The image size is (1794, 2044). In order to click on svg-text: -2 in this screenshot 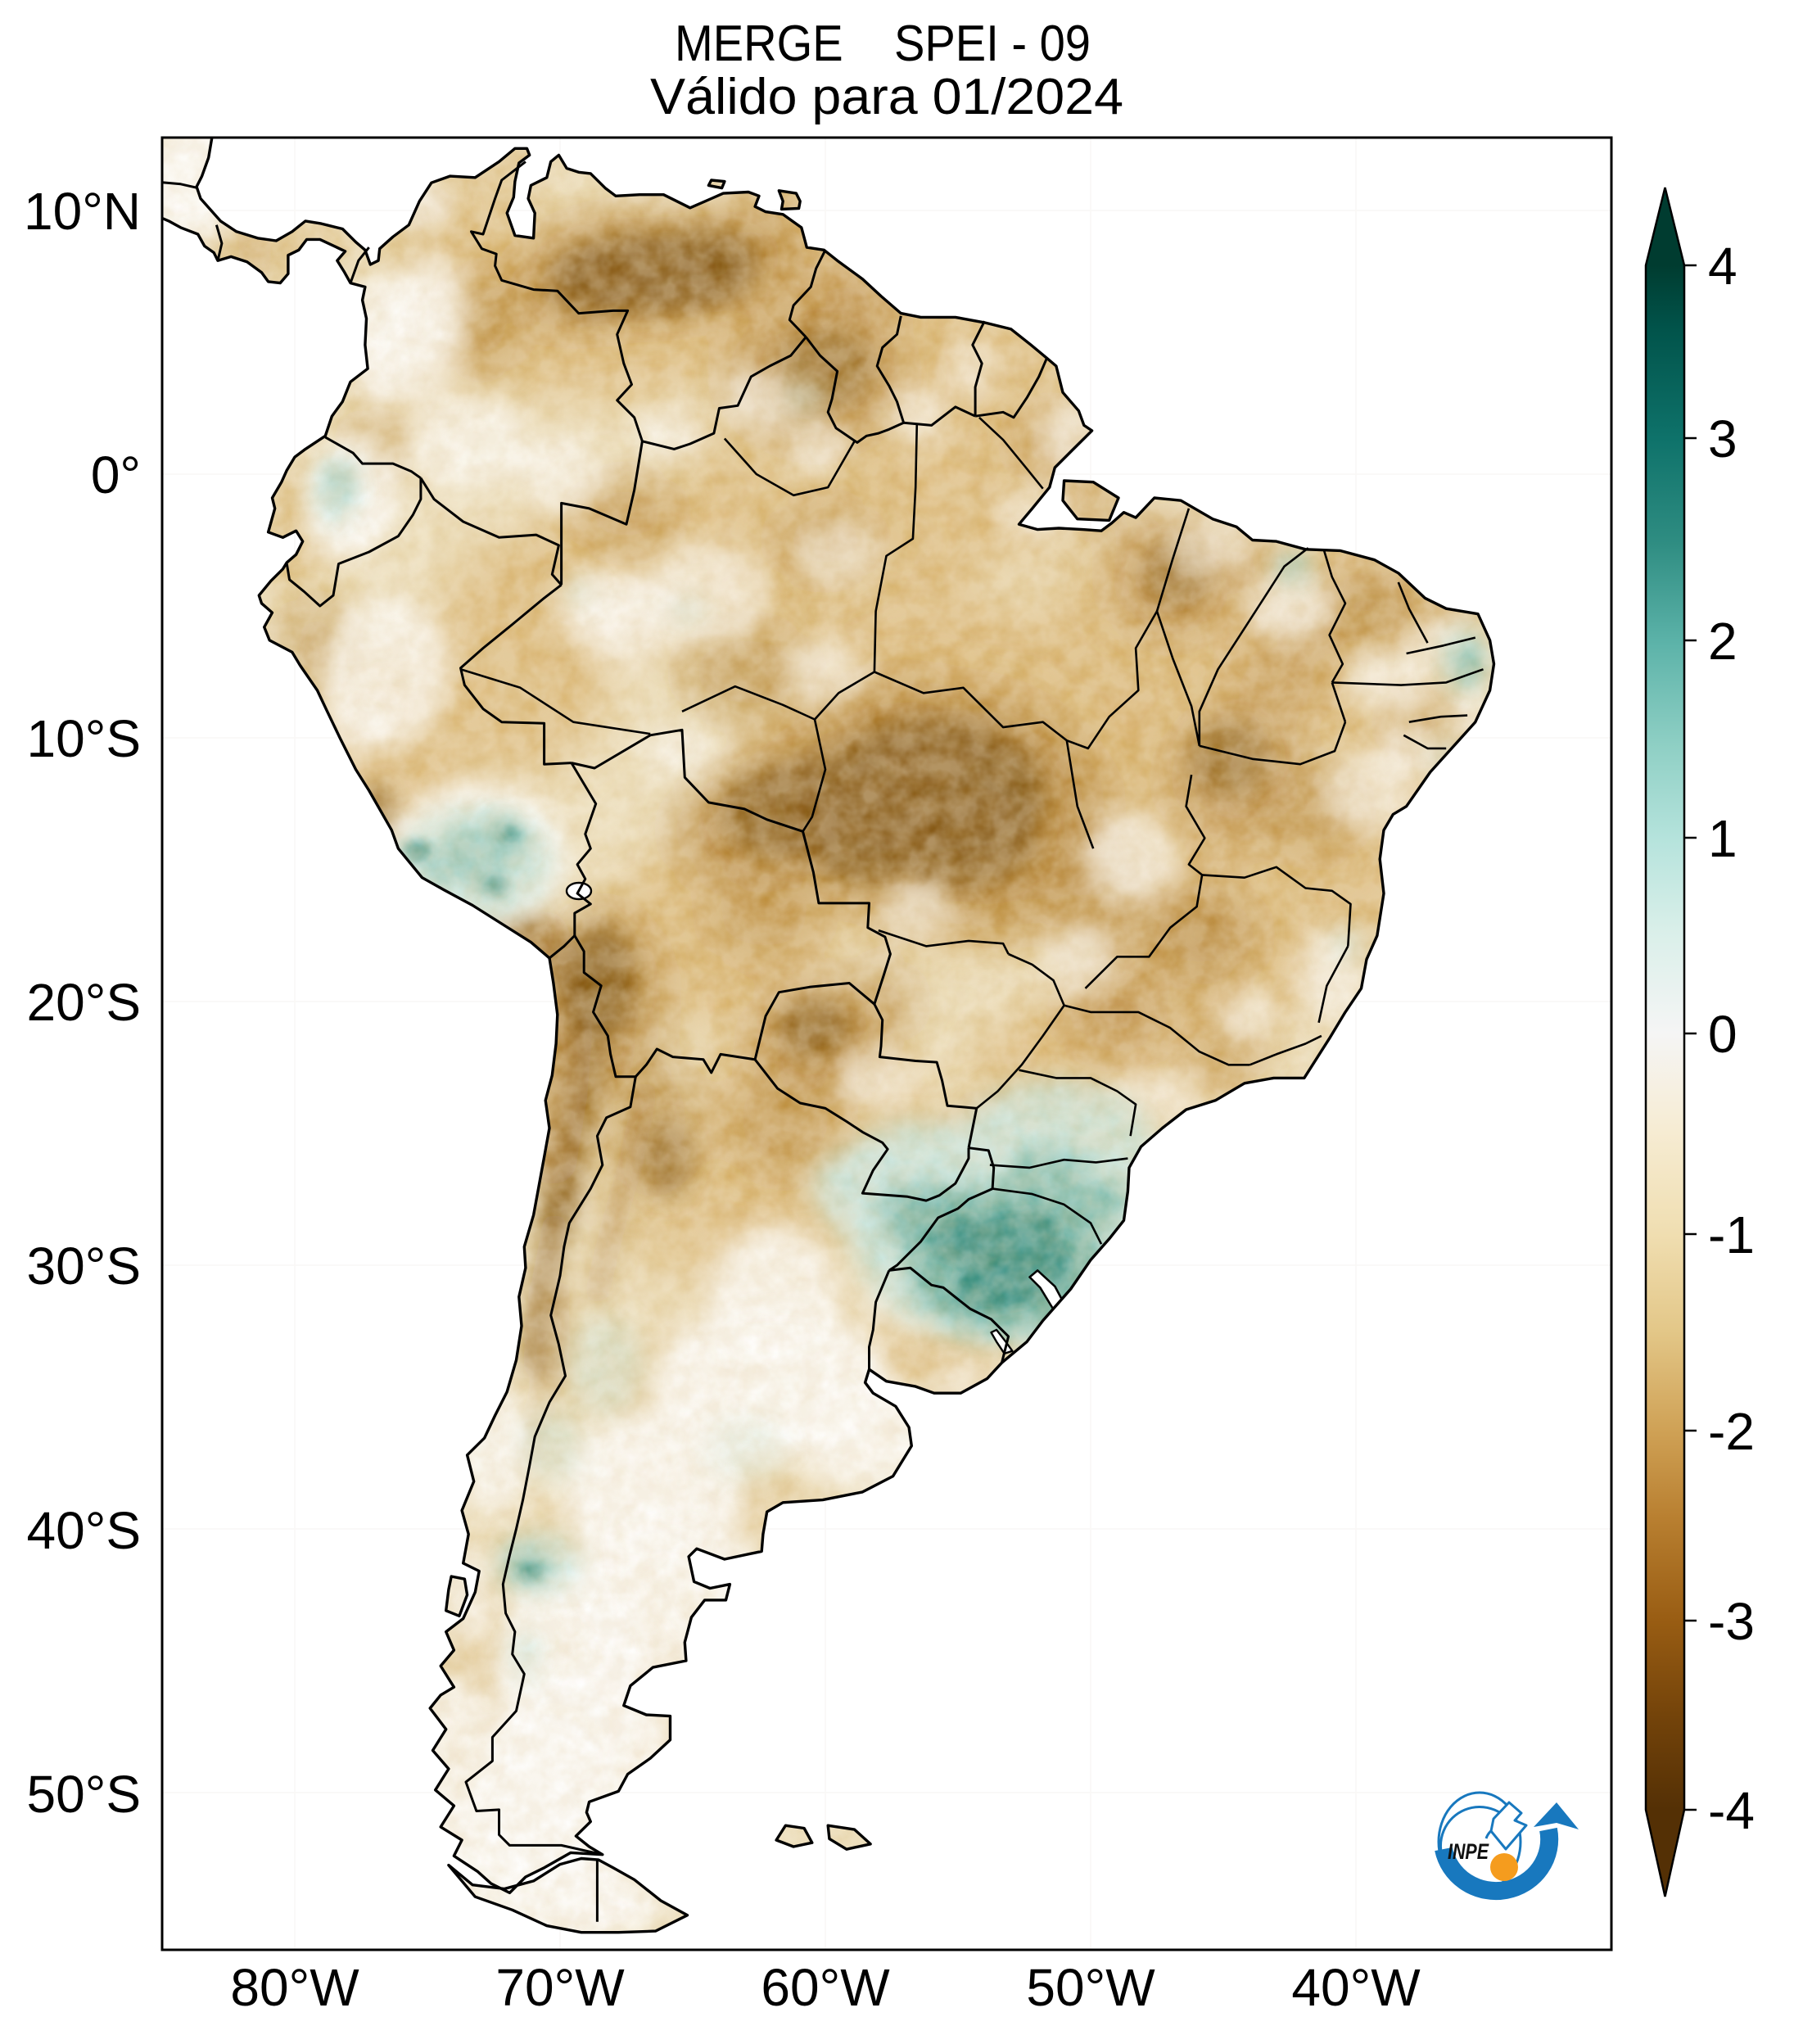, I will do `click(1731, 1431)`.